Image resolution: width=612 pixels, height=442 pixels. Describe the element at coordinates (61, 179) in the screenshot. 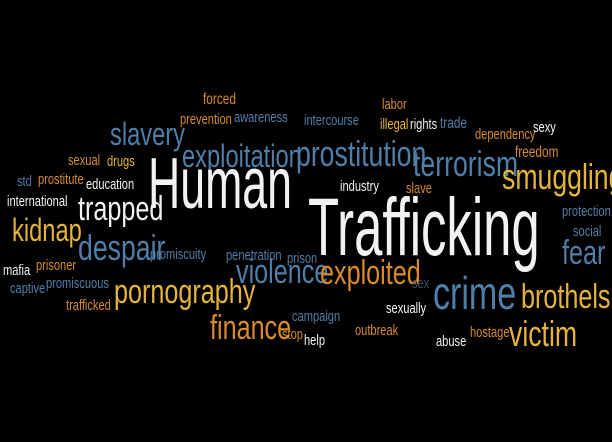

I see `word-prostitute: prostitute` at that location.